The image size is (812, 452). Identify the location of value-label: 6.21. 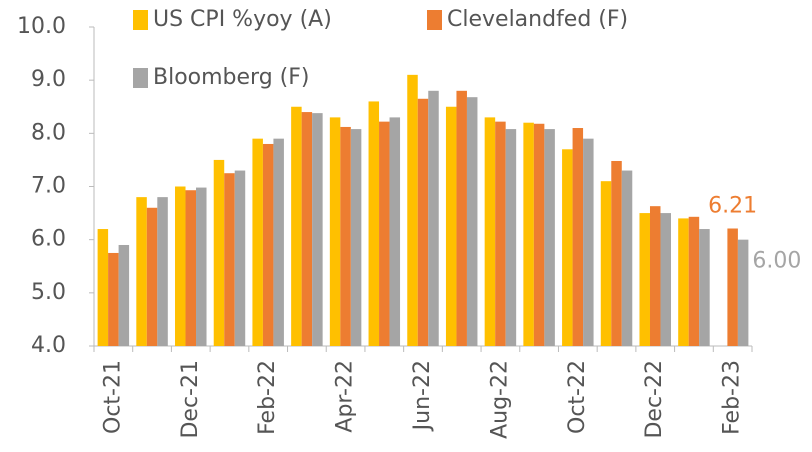
(732, 206).